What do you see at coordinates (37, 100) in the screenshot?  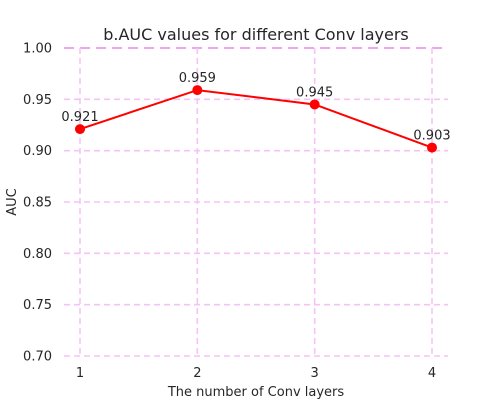 I see `y-tick-label: 0.95` at bounding box center [37, 100].